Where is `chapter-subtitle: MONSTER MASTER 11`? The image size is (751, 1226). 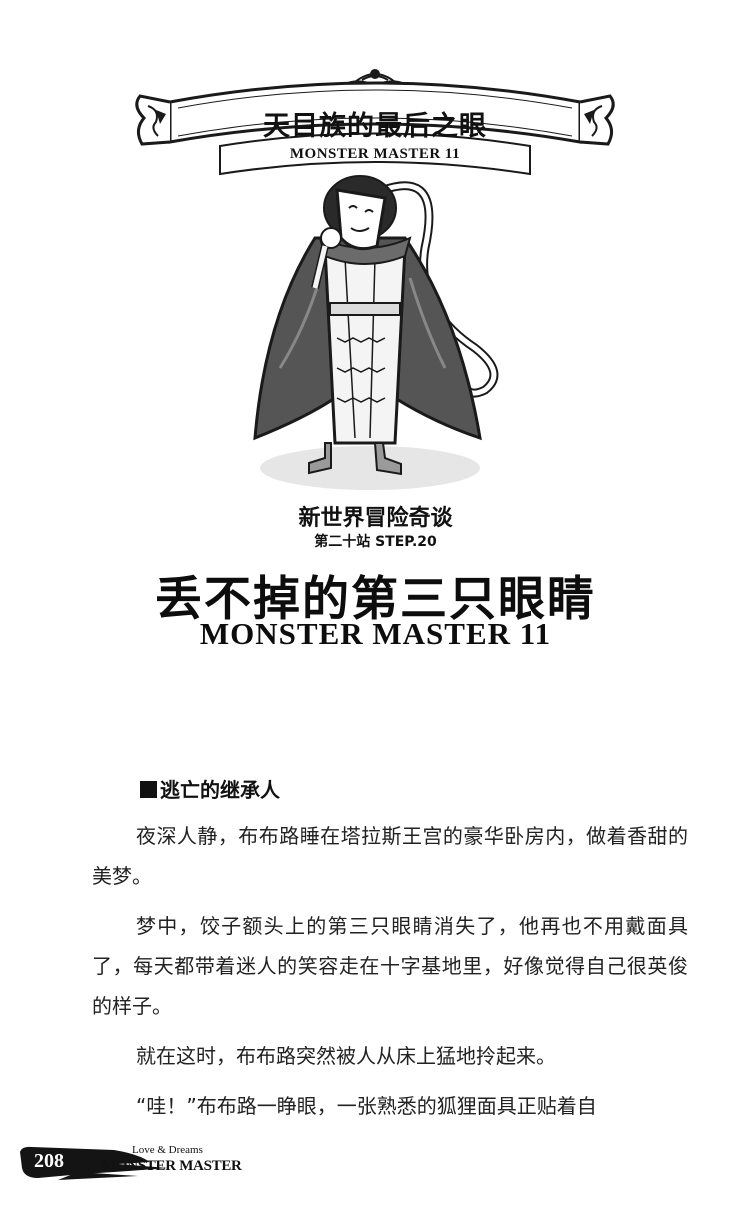 chapter-subtitle: MONSTER MASTER 11 is located at coordinates (375, 633).